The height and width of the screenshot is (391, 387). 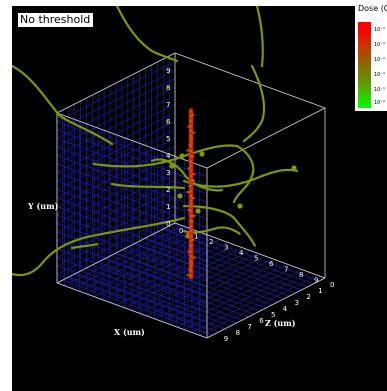 I want to click on legend-color-bar, so click(x=364, y=65).